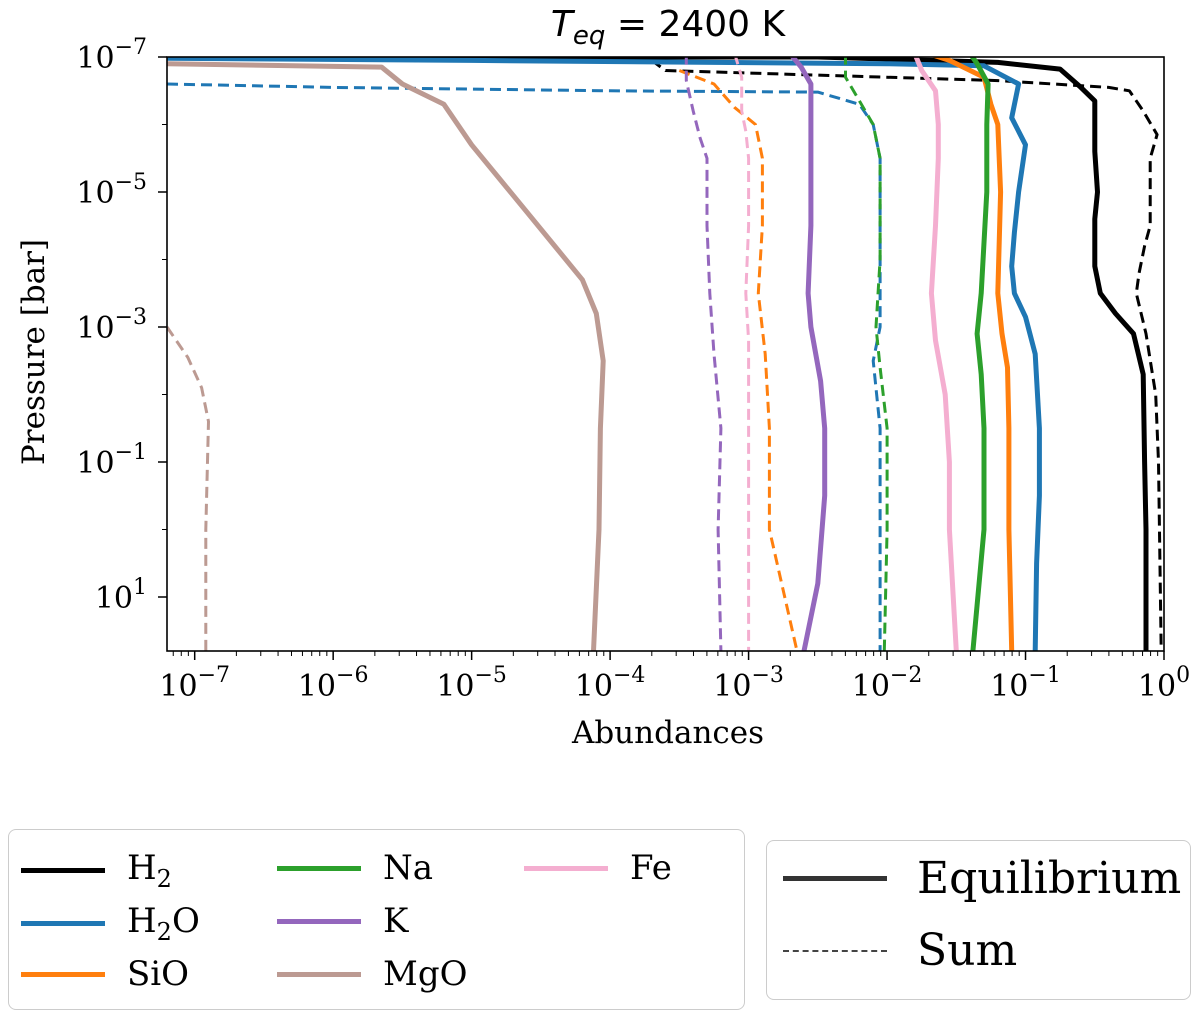 The image size is (1200, 1015). Describe the element at coordinates (372, 974) in the screenshot. I see `legend-item: MgO` at that location.